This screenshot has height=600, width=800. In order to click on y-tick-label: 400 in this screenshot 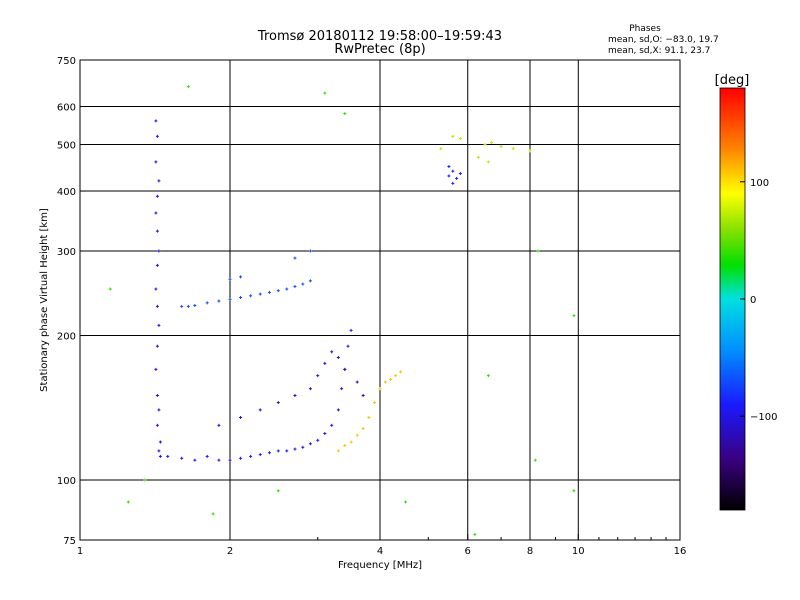, I will do `click(66, 192)`.